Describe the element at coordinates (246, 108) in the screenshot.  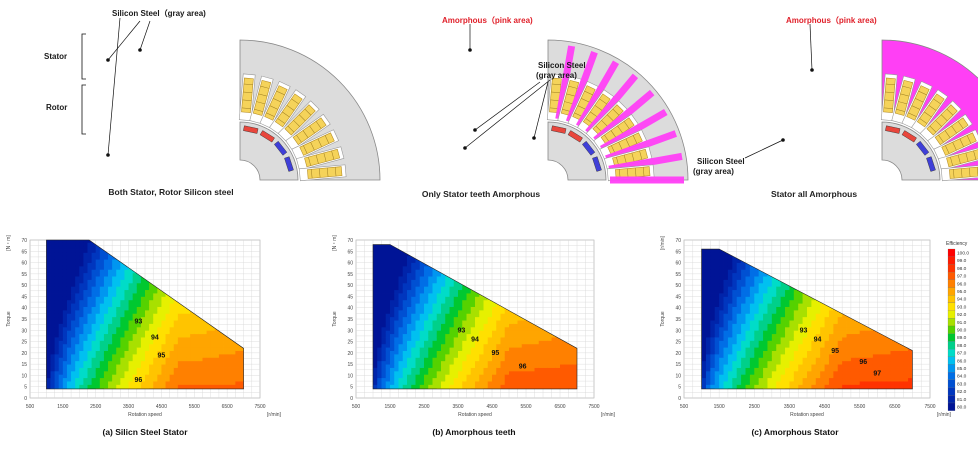
I see `coil-turn` at that location.